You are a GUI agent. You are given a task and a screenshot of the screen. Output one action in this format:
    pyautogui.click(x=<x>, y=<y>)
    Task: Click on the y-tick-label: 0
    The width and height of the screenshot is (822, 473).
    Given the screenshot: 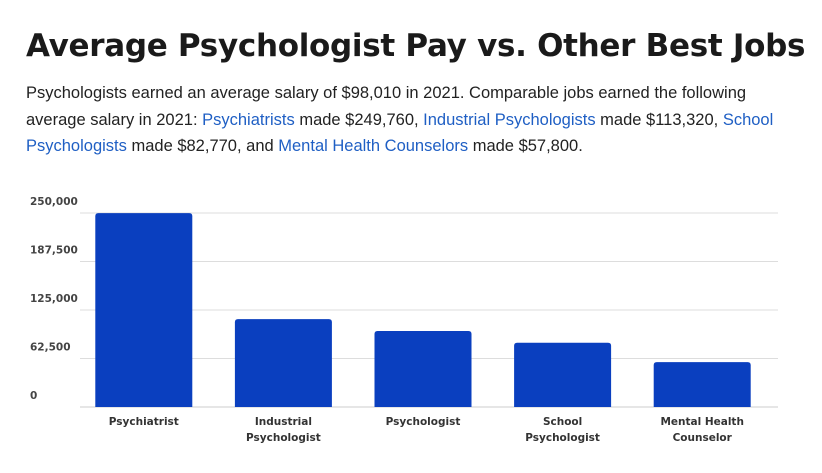 What is the action you would take?
    pyautogui.click(x=33, y=396)
    